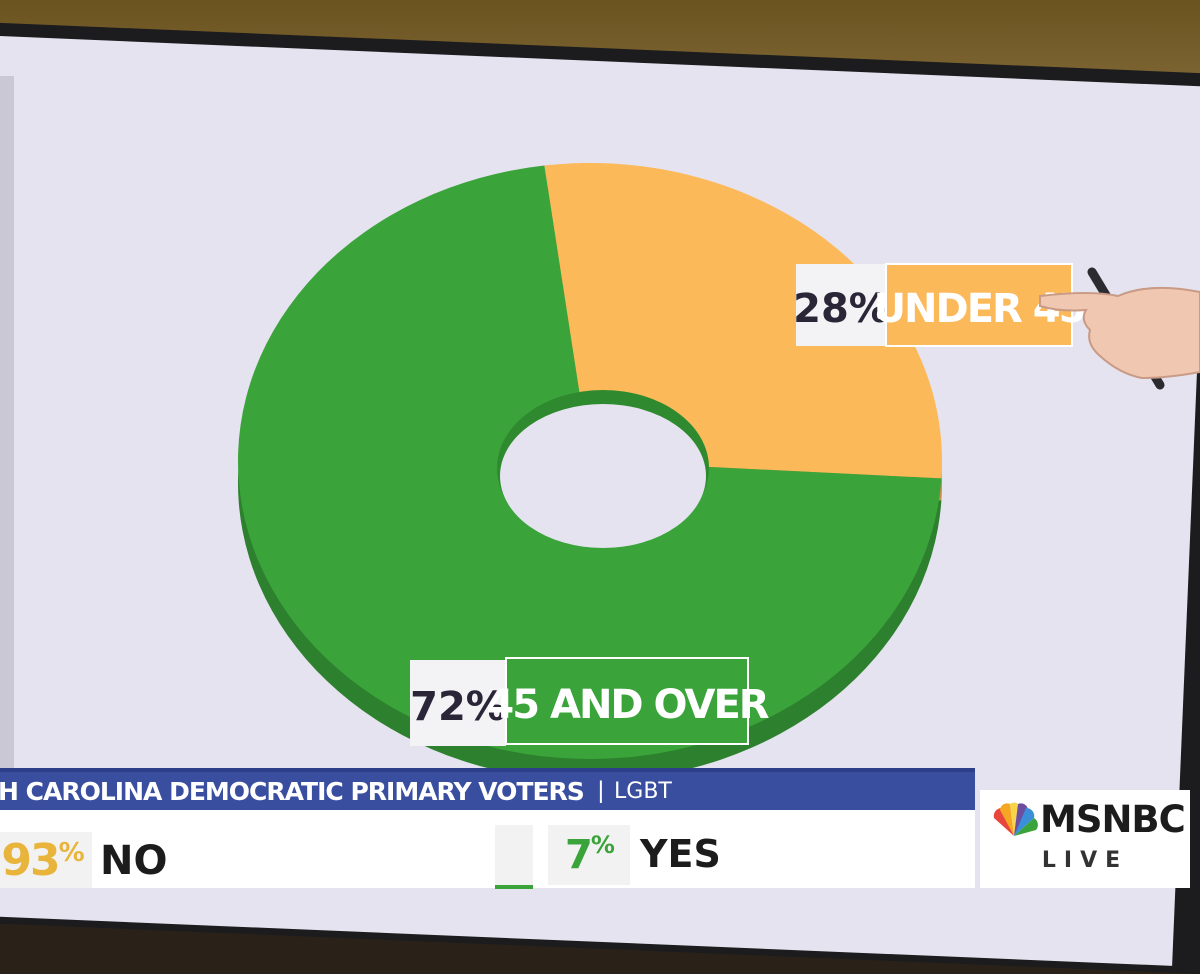  What do you see at coordinates (292, 791) in the screenshot?
I see `banner-title: TH CAROLINA DEMOCRATIC PRIMARY VOTERS` at bounding box center [292, 791].